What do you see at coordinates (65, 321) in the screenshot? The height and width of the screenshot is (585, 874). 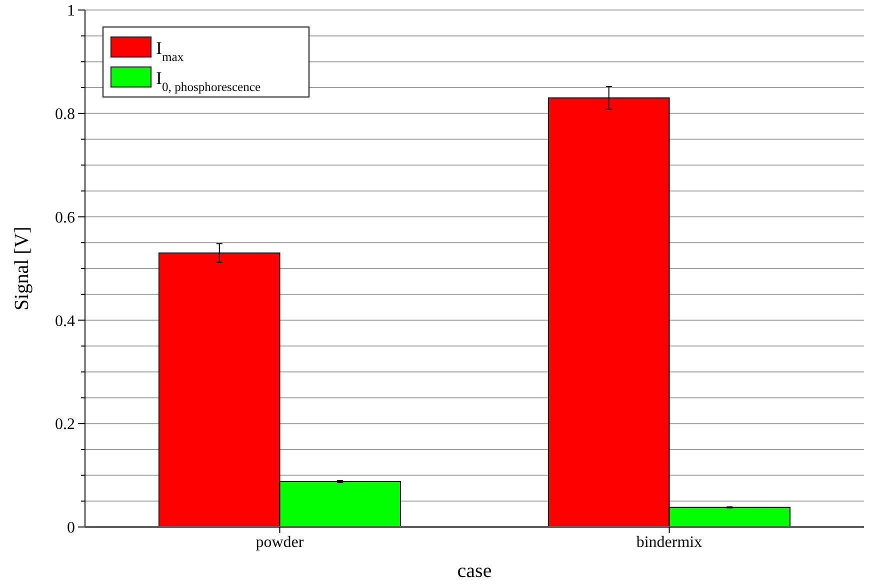 I see `y-tick-label: 0.4` at bounding box center [65, 321].